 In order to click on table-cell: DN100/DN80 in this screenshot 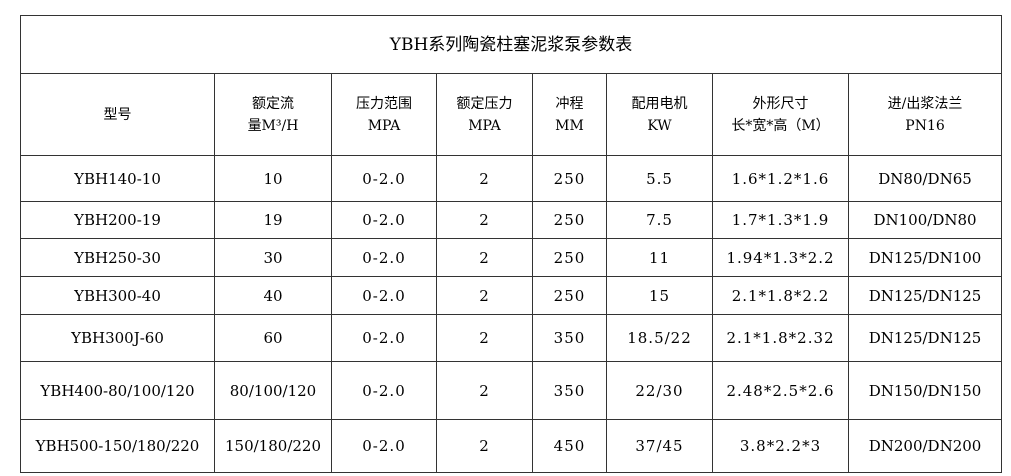, I will do `click(925, 220)`.